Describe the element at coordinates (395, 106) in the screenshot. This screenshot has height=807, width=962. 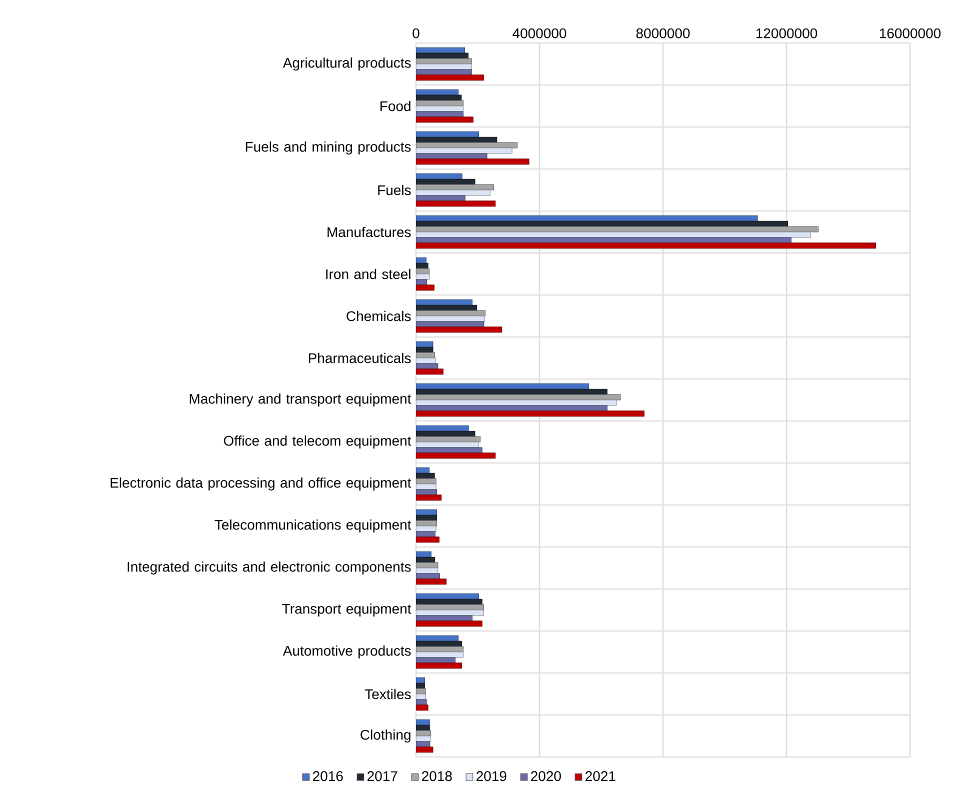
I see `y-tick-label: Food` at that location.